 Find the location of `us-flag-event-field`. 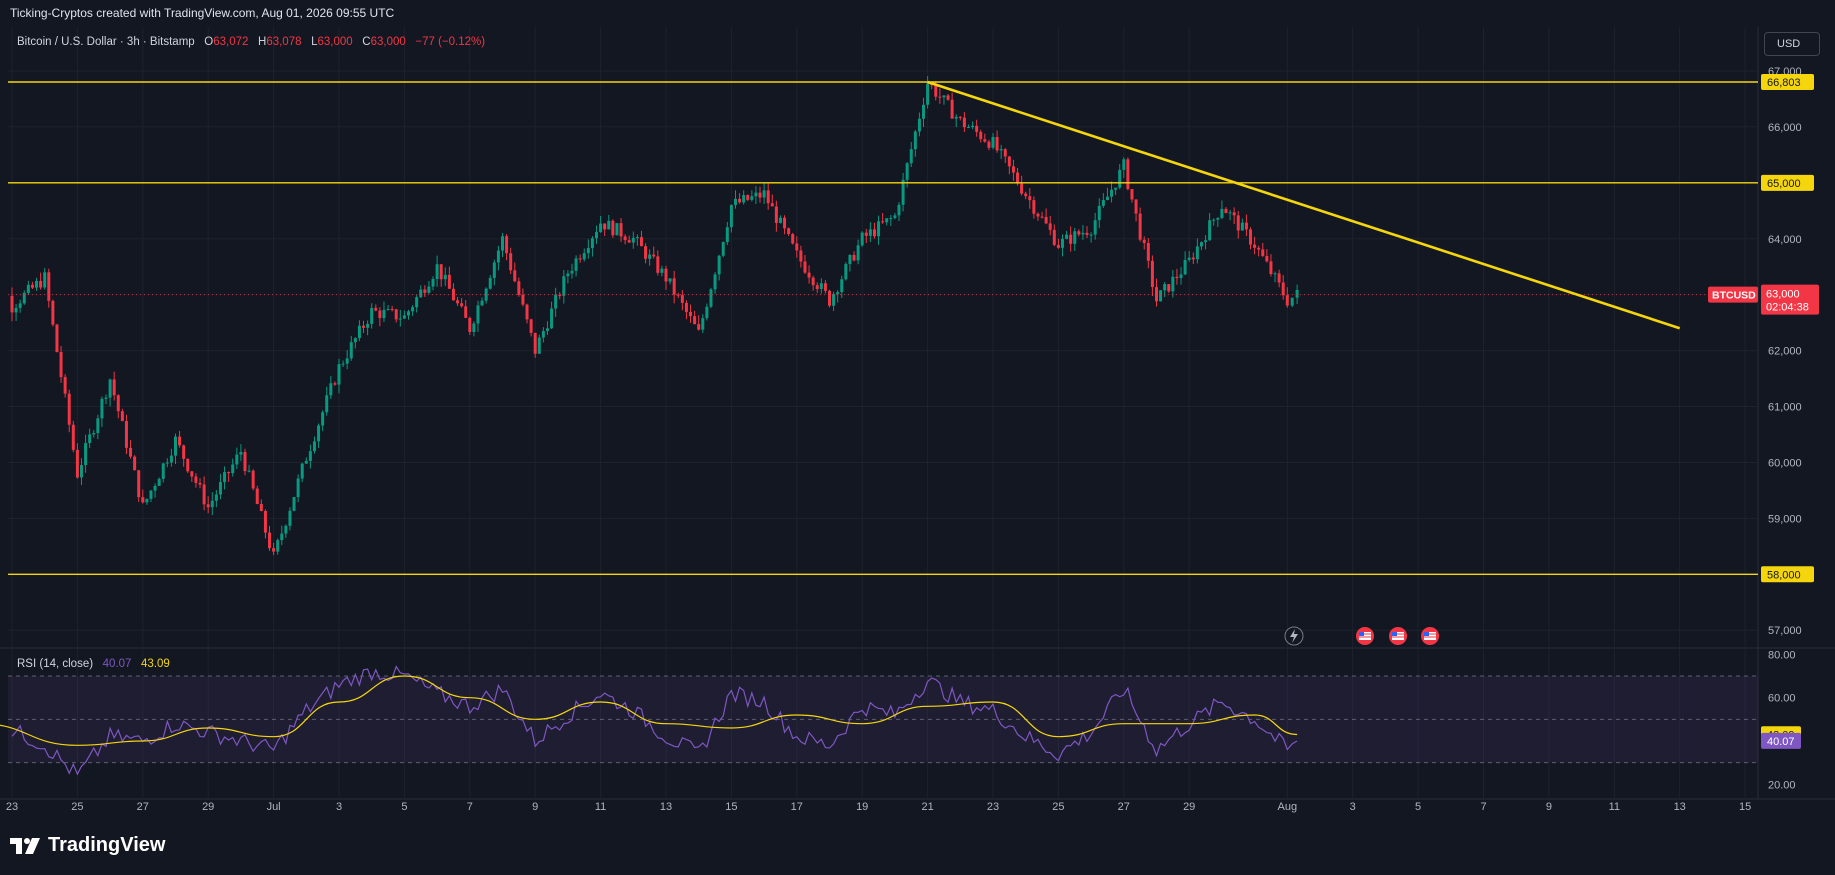

us-flag-event-field is located at coordinates (1398, 636).